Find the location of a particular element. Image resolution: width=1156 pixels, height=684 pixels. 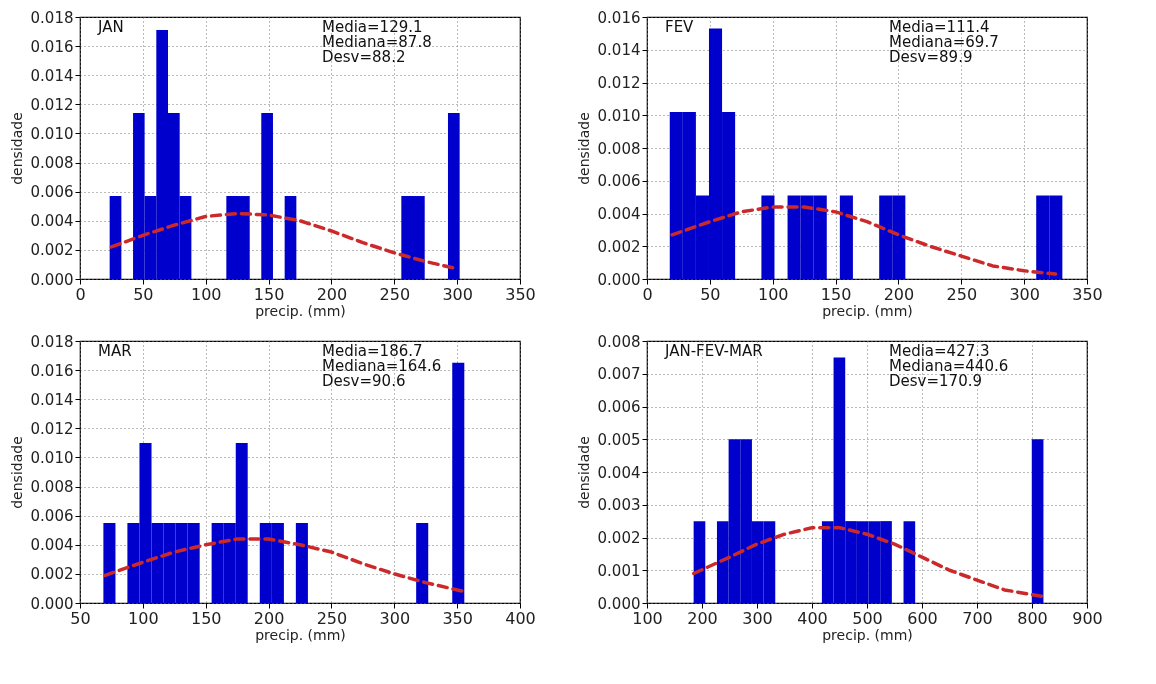

x-tick-label: 700 is located at coordinates (977, 618).